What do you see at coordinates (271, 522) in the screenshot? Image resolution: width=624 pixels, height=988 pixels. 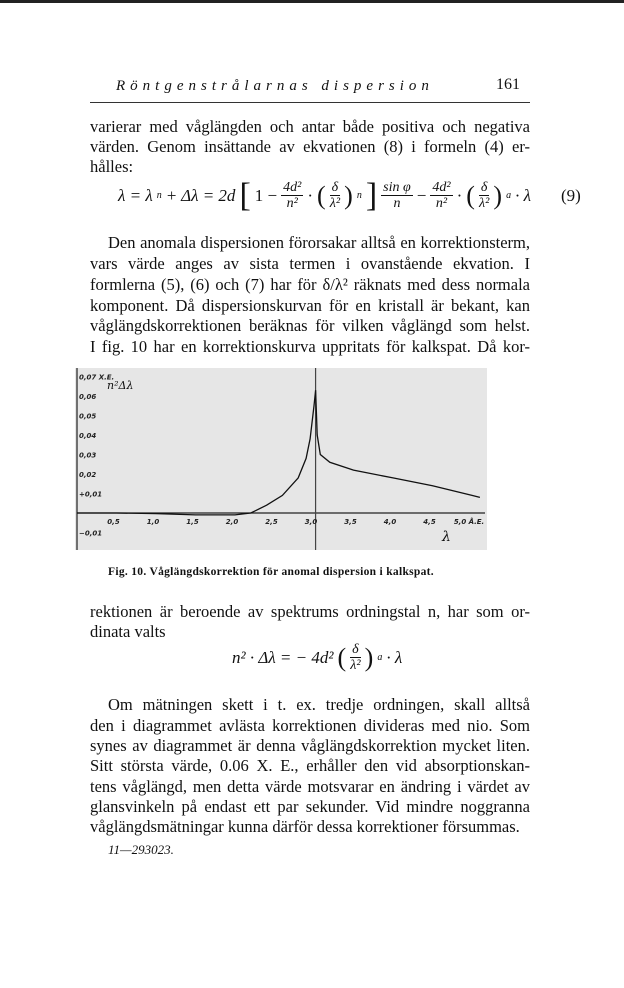 I see `x-tick-label: 2,5` at bounding box center [271, 522].